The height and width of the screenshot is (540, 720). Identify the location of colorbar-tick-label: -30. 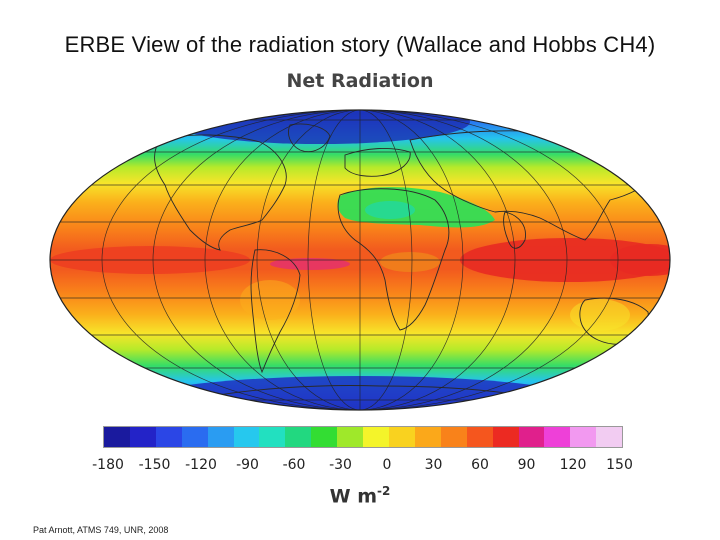
(340, 465).